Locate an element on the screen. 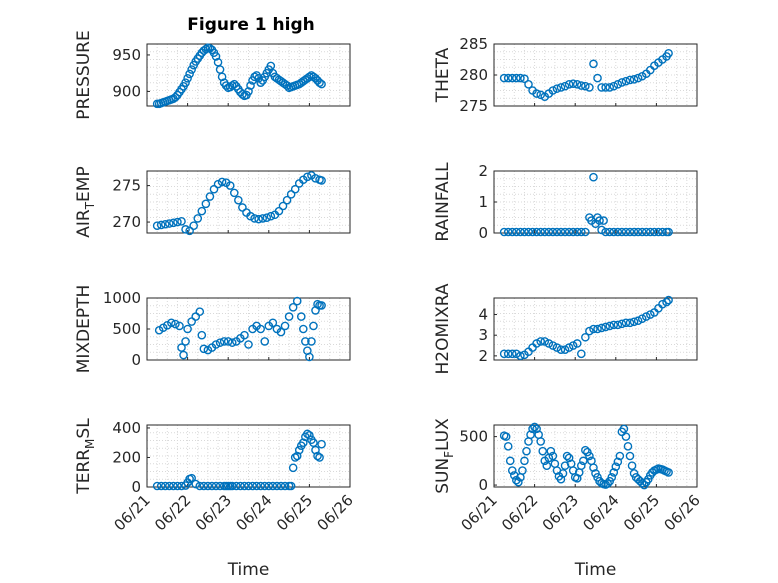 The height and width of the screenshot is (583, 778). y-axis-label: PRESSURE is located at coordinates (84, 74).